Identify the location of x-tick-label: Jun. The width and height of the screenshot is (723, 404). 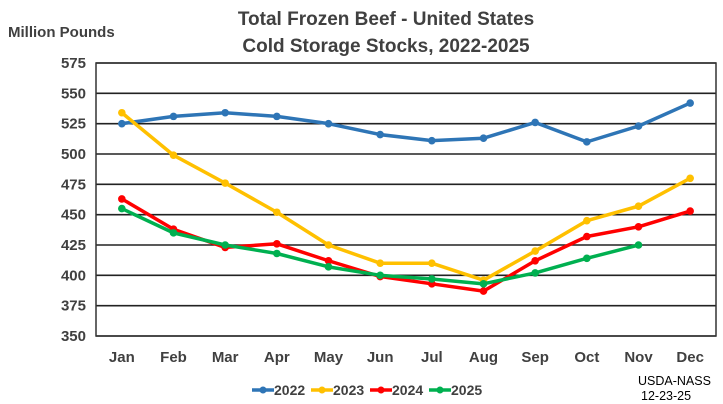
(380, 357).